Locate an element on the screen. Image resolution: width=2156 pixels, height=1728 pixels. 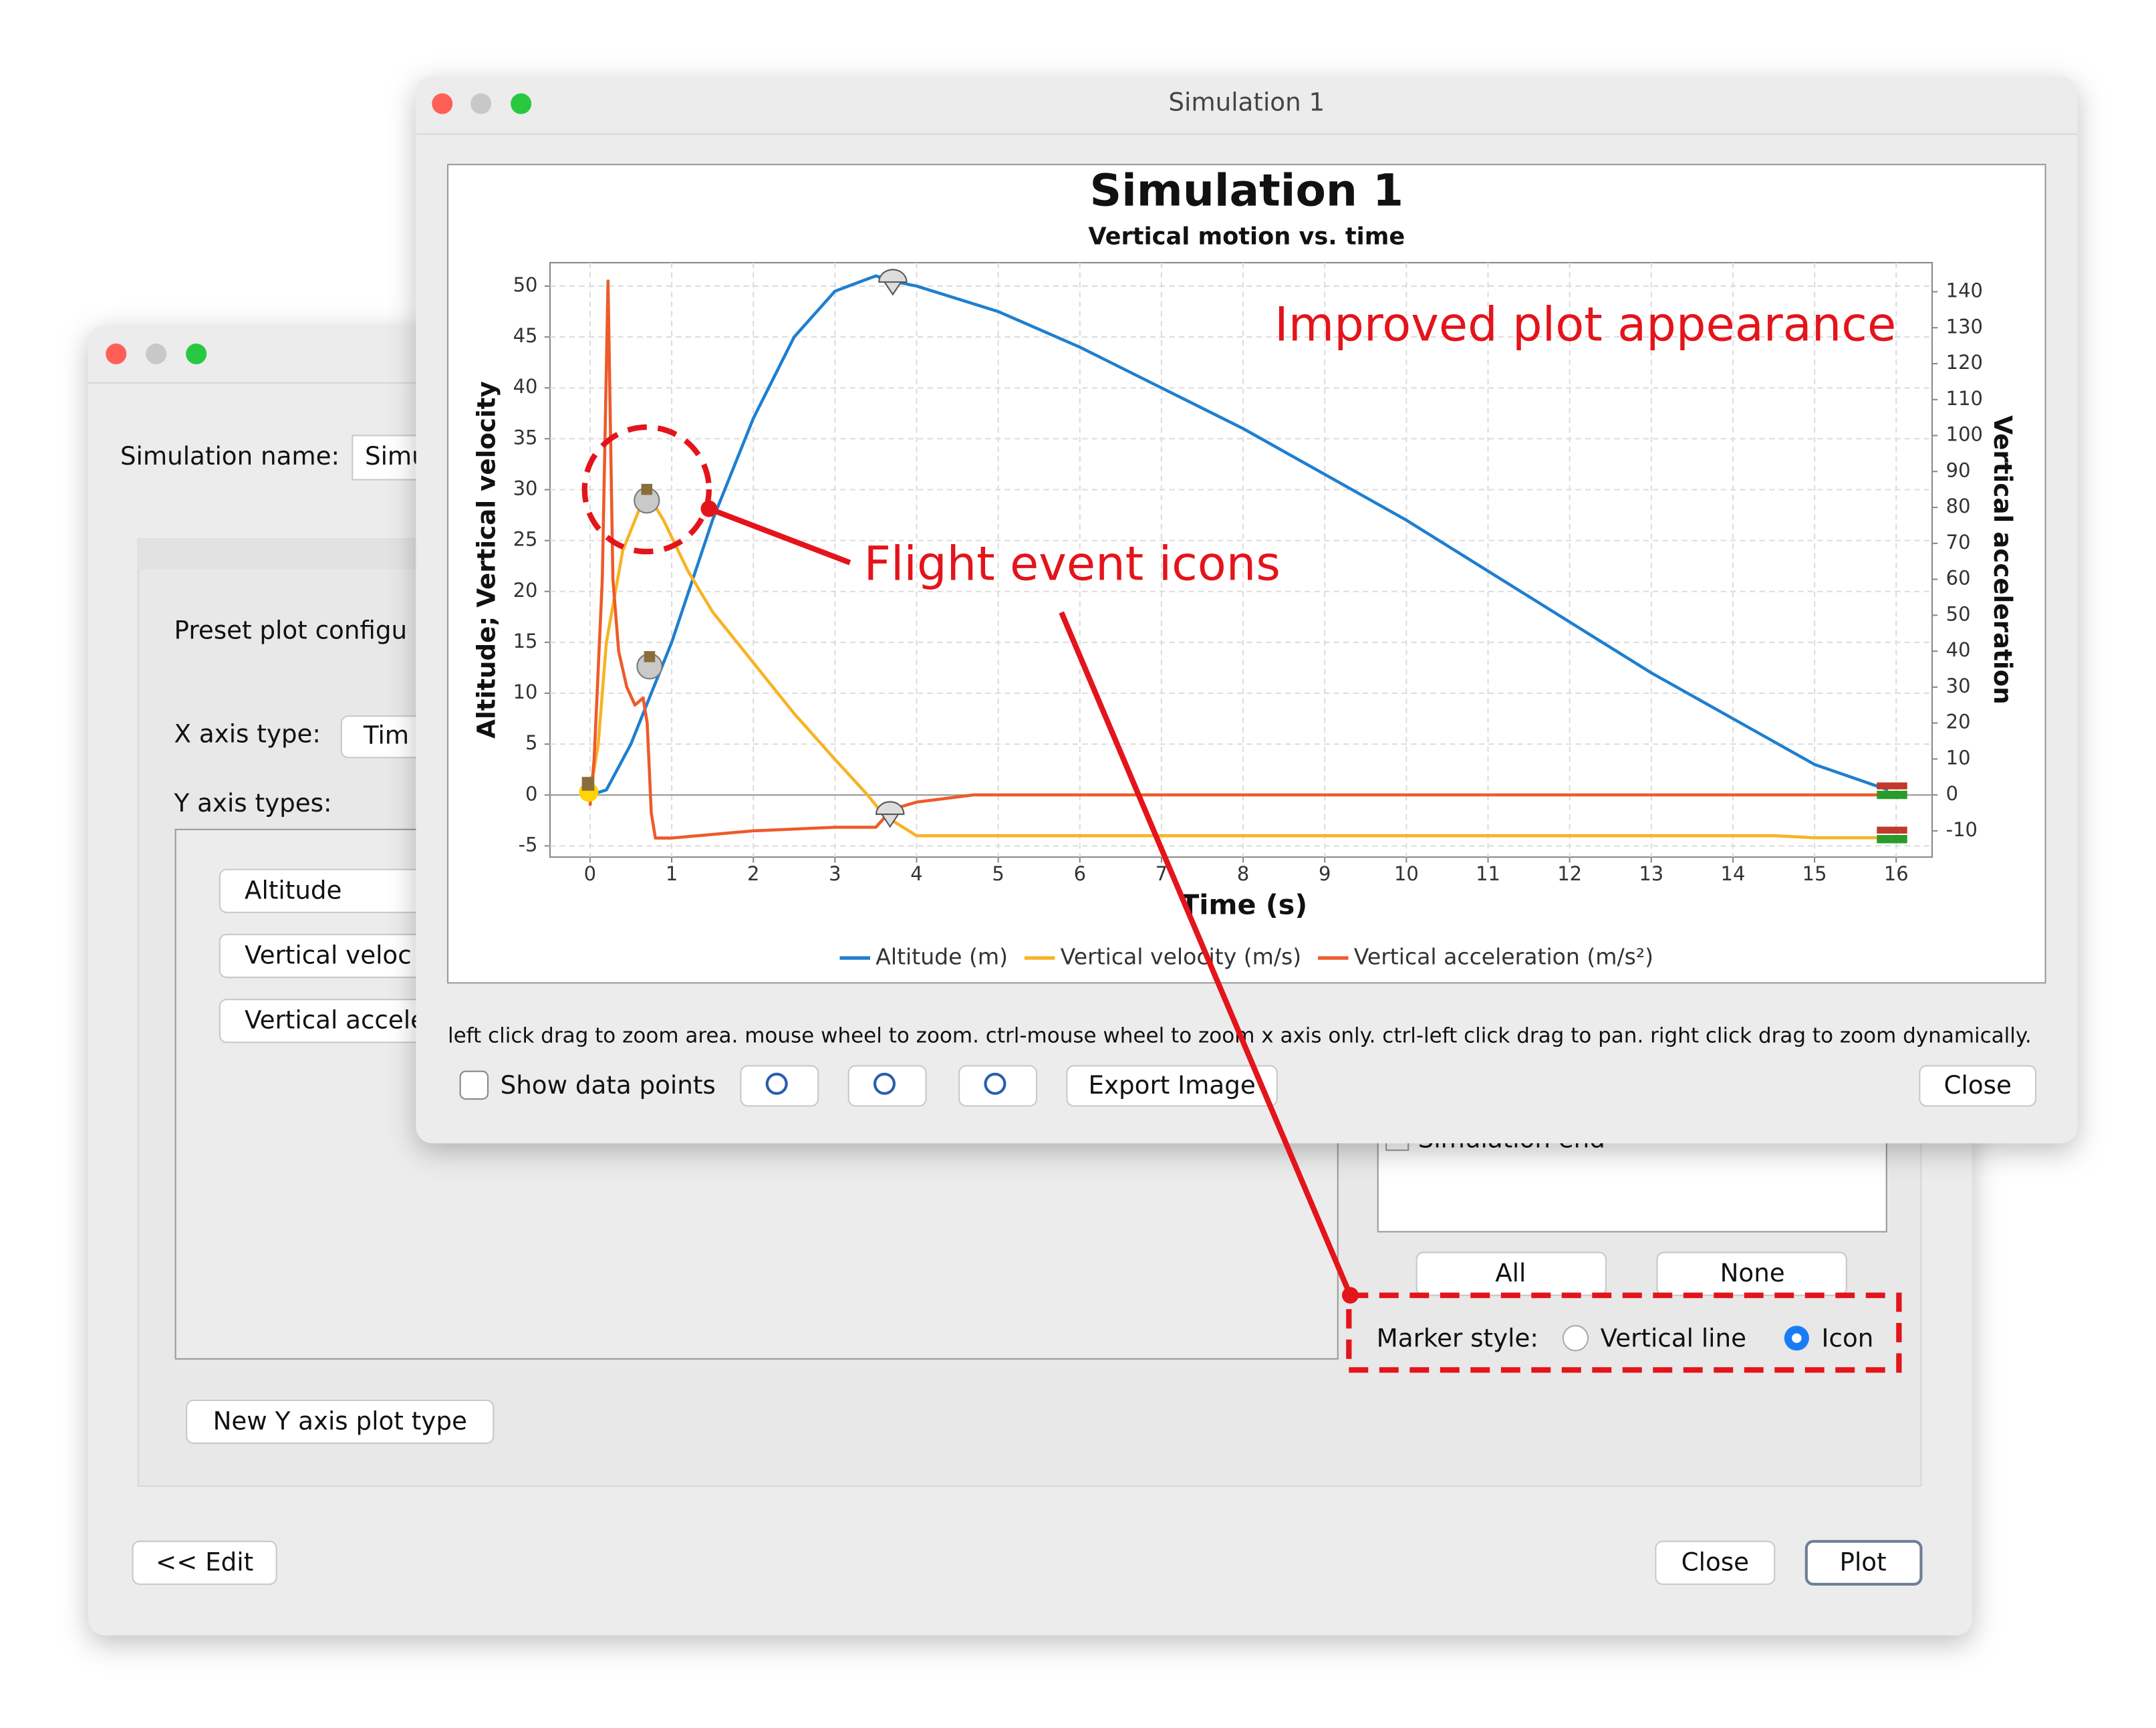
x-tick-label: 5 is located at coordinates (998, 873).